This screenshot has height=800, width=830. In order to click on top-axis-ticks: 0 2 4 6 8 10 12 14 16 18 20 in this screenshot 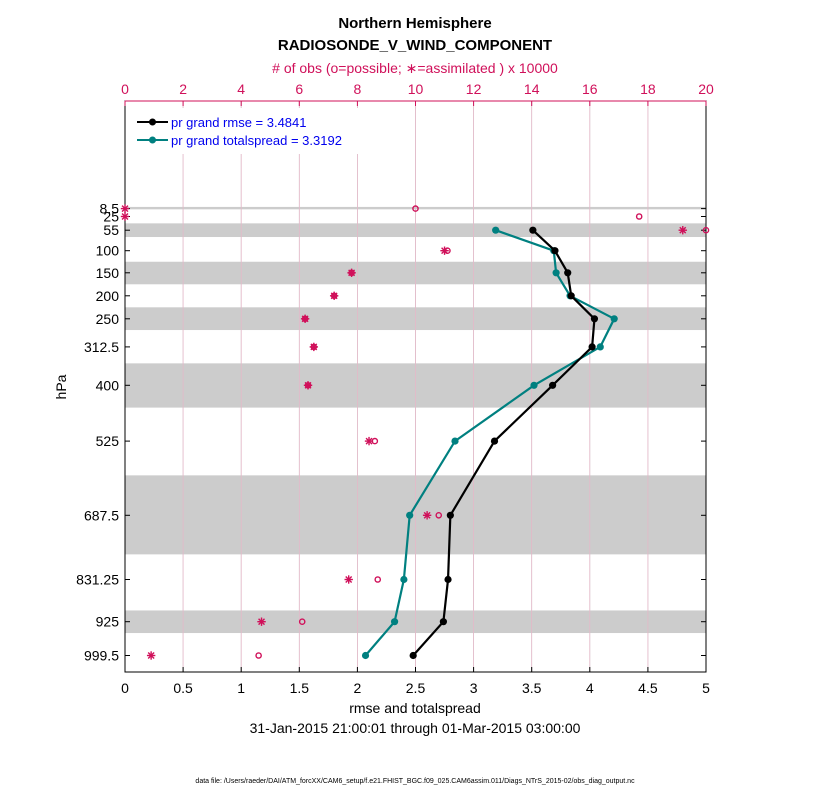, I will do `click(417, 93)`.